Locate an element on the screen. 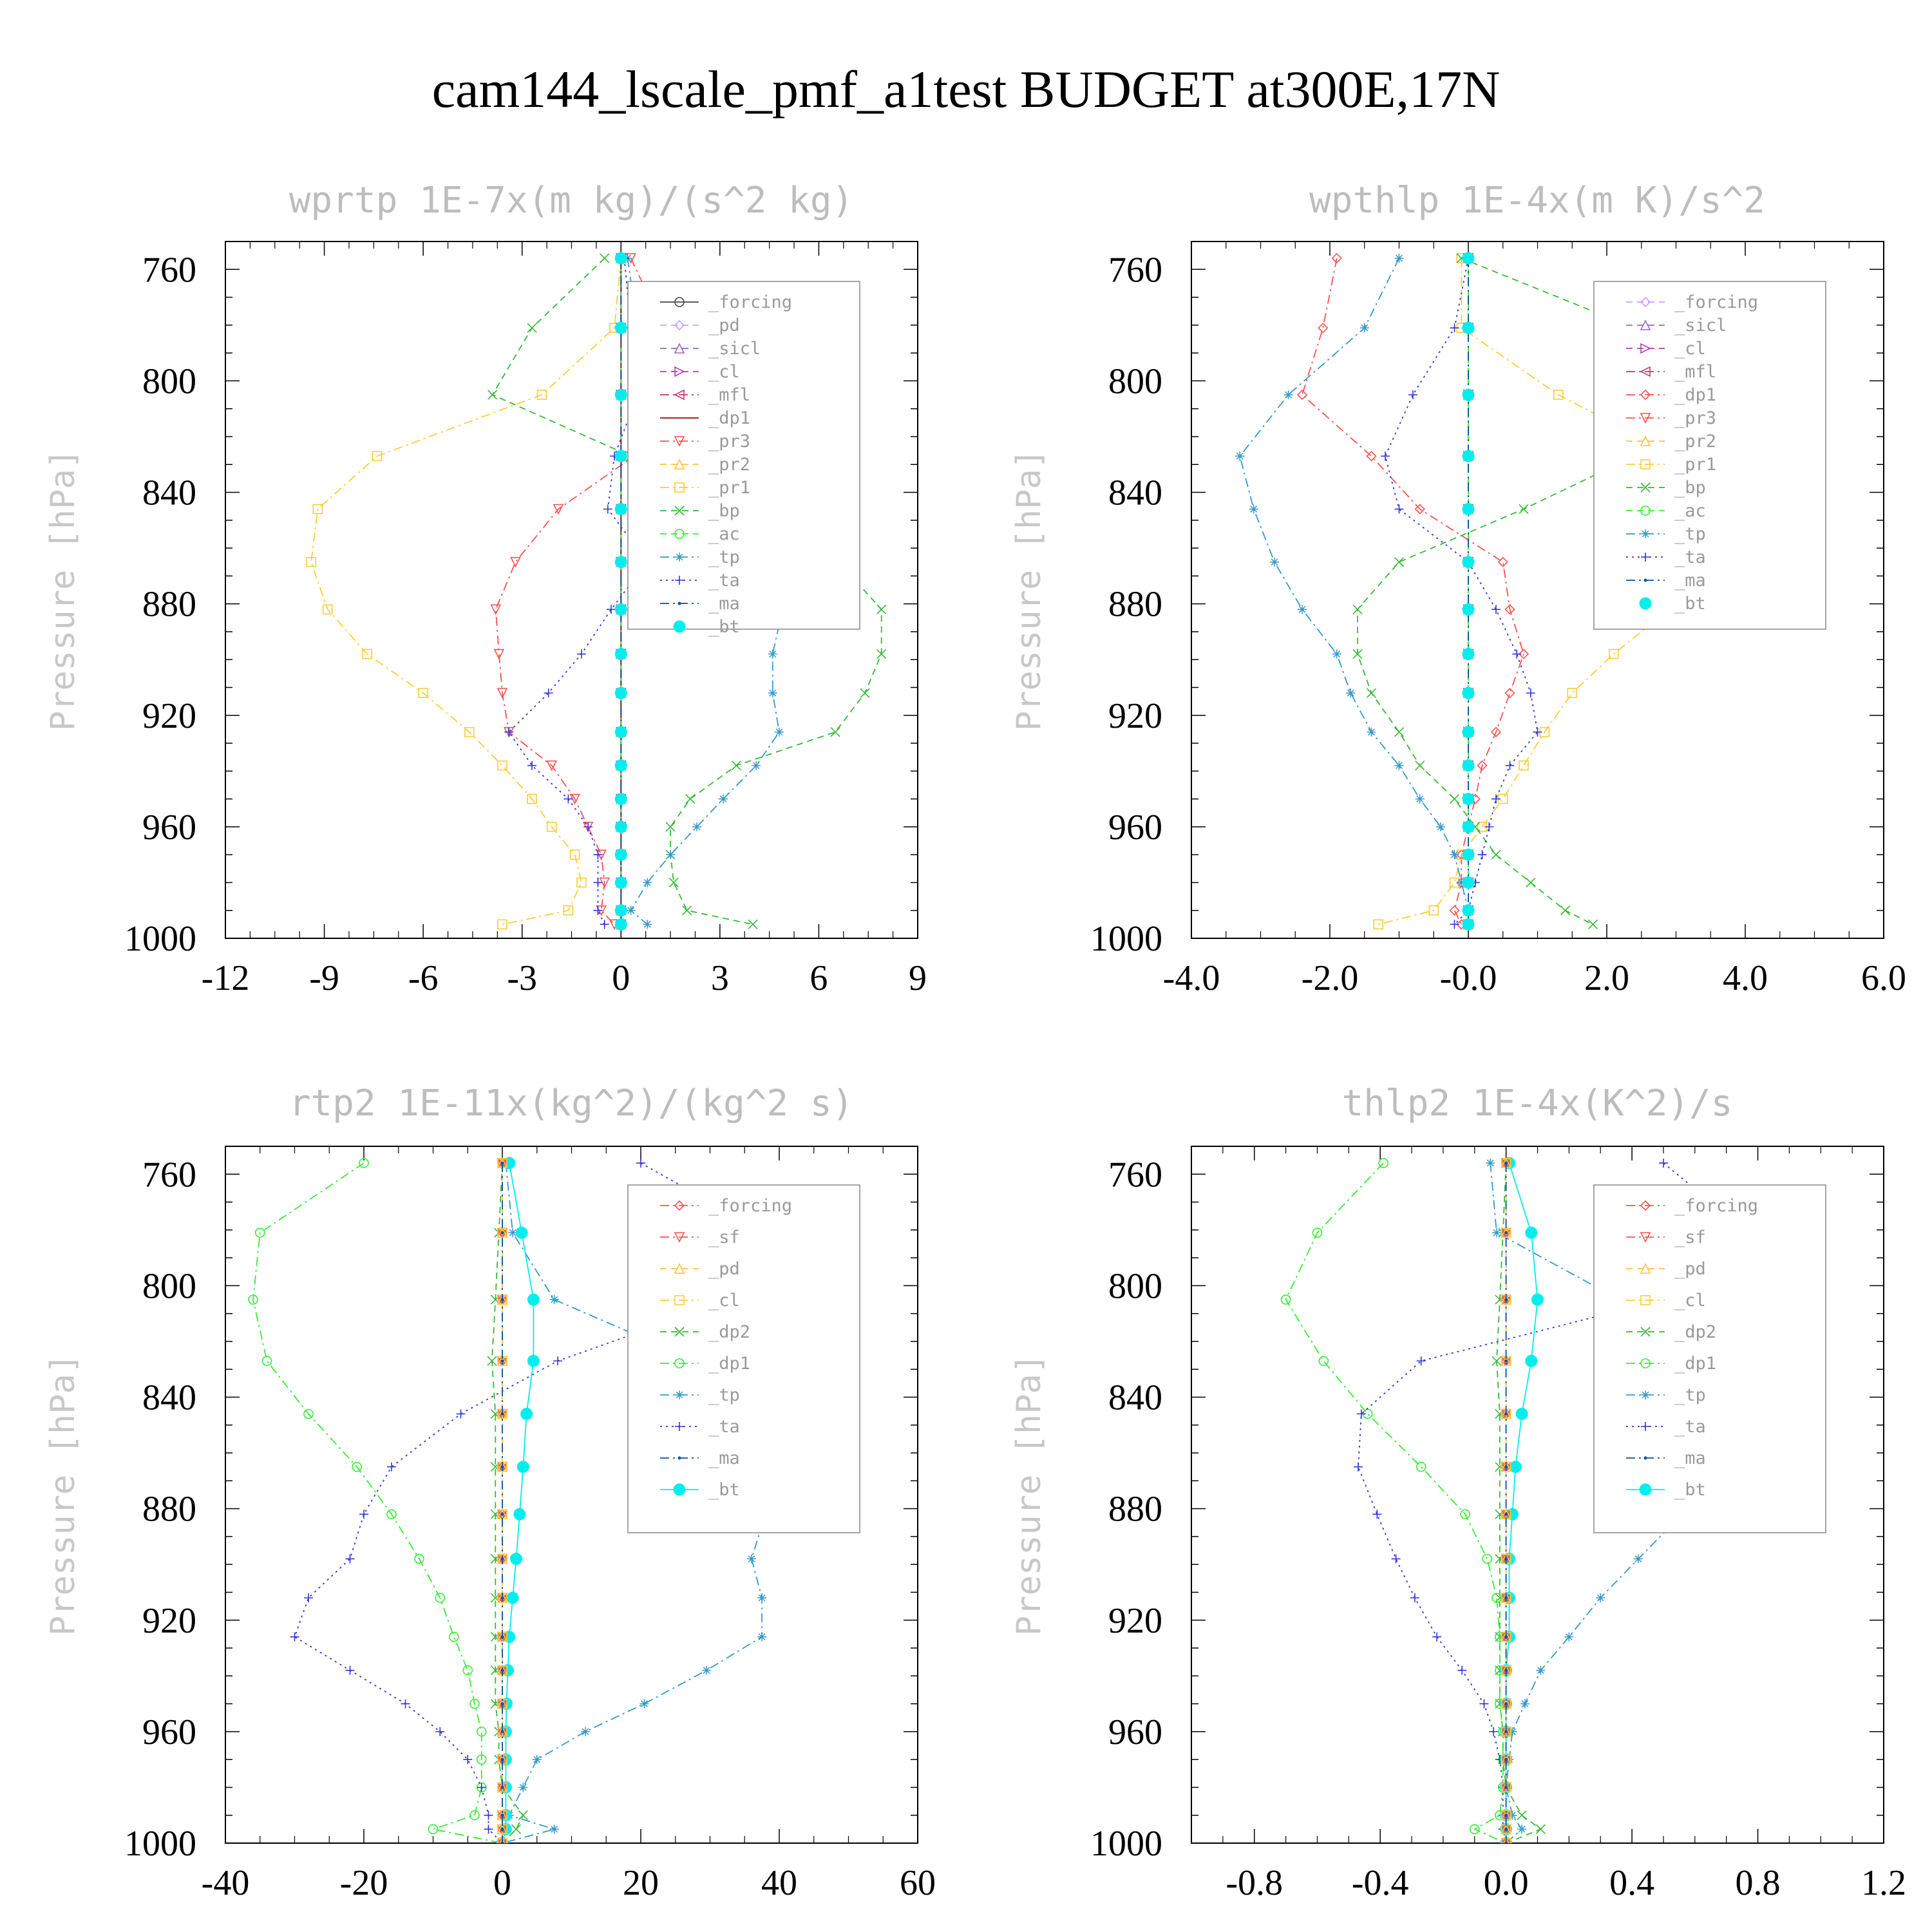 This screenshot has height=1932, width=1932. series-line-pr3 is located at coordinates (591, 591).